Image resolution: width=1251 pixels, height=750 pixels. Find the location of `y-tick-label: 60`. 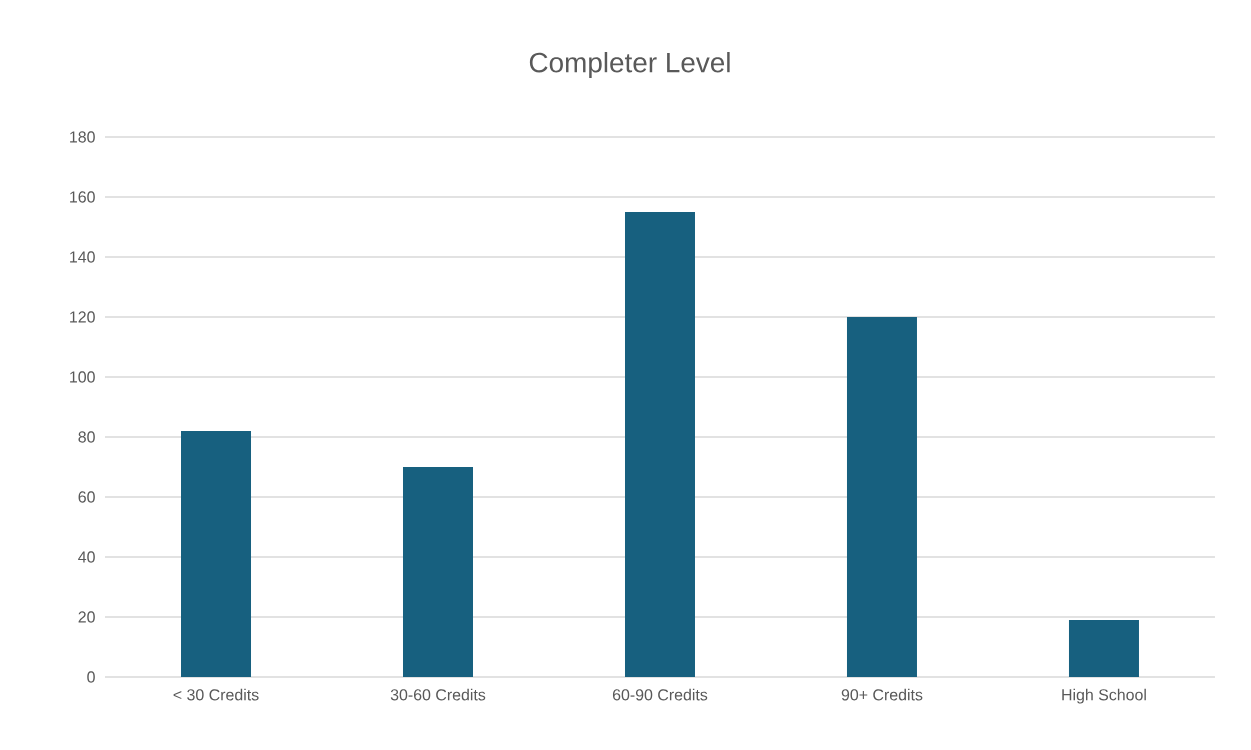

y-tick-label: 60 is located at coordinates (86, 497).